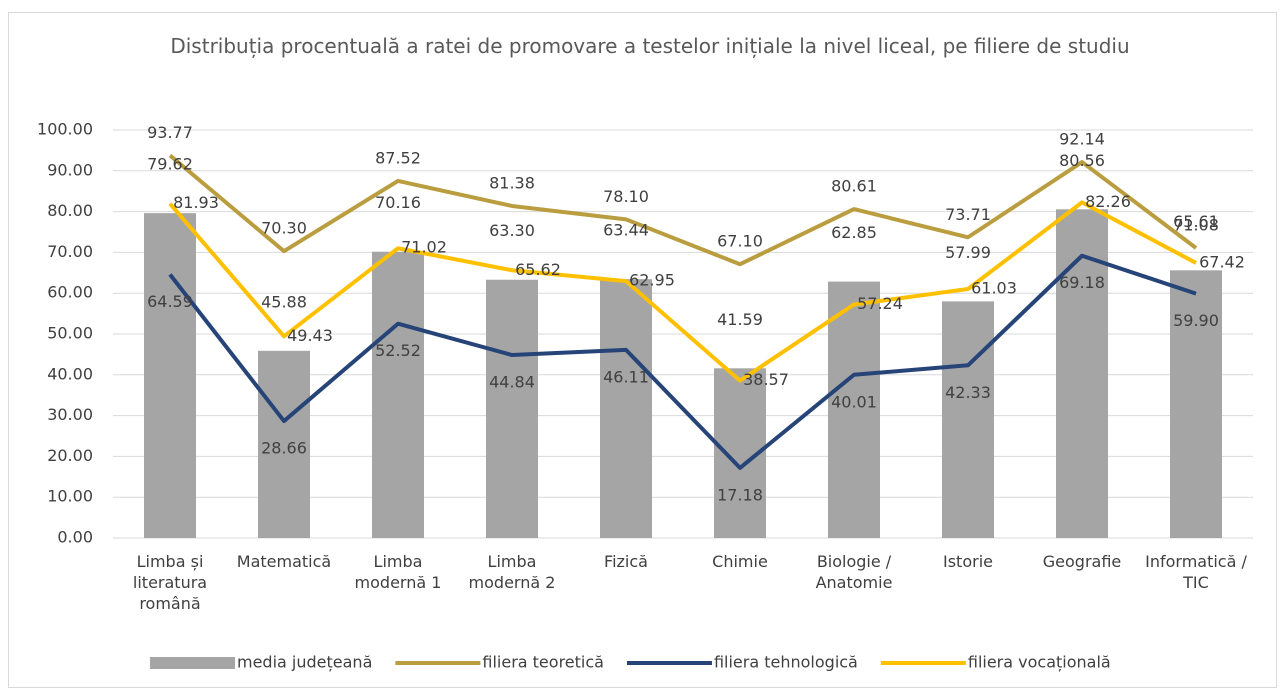  I want to click on data-label: 38.57, so click(766, 379).